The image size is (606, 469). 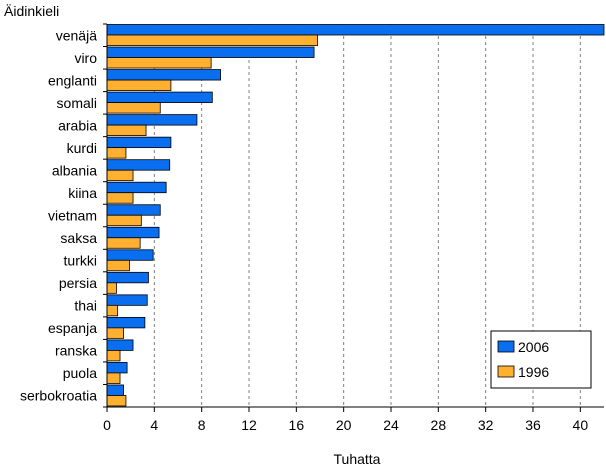 I want to click on legend: 2006 1996, so click(x=541, y=359).